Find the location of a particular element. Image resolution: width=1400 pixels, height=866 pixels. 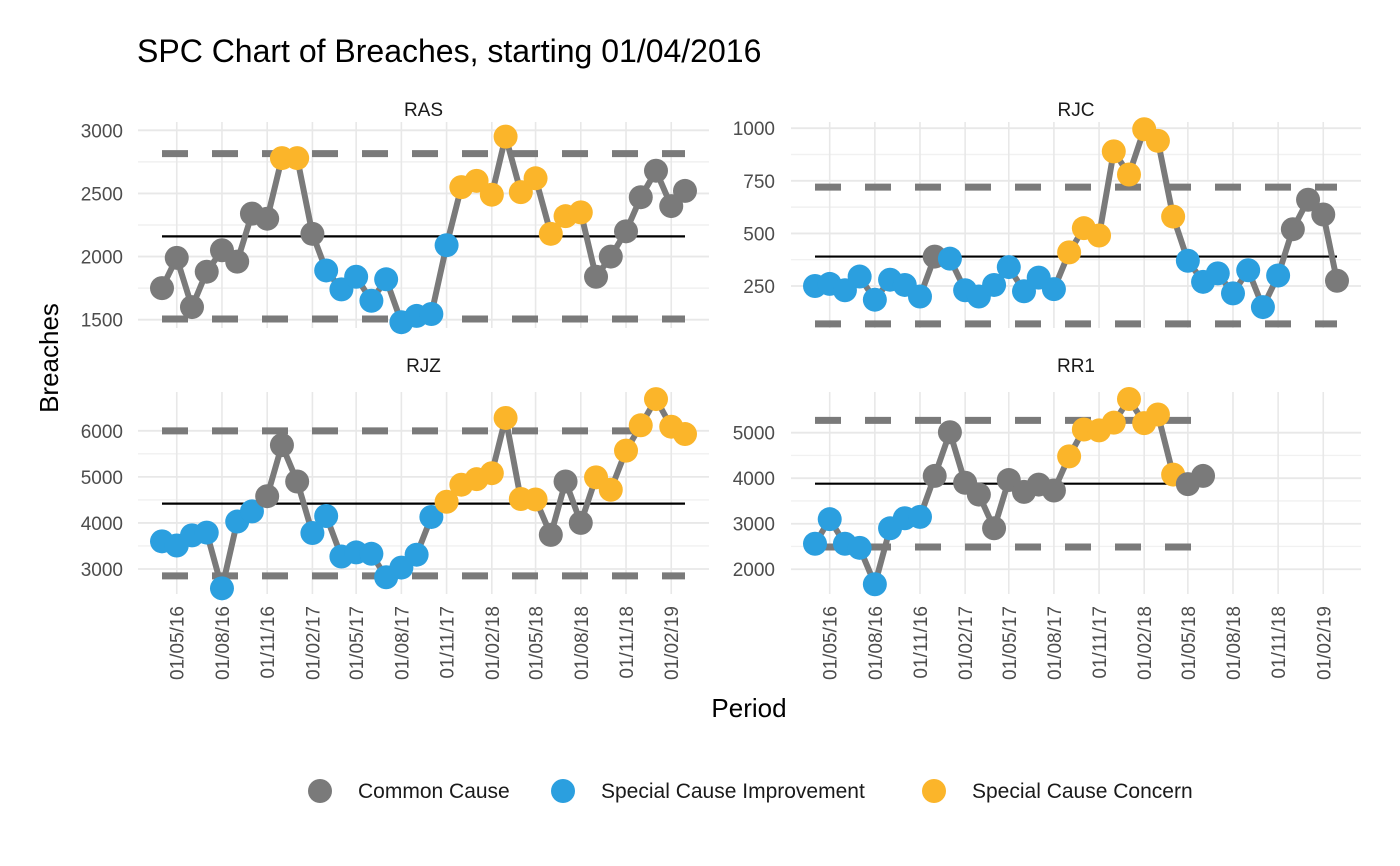

legend-label: Special Cause Concern is located at coordinates (1082, 791).